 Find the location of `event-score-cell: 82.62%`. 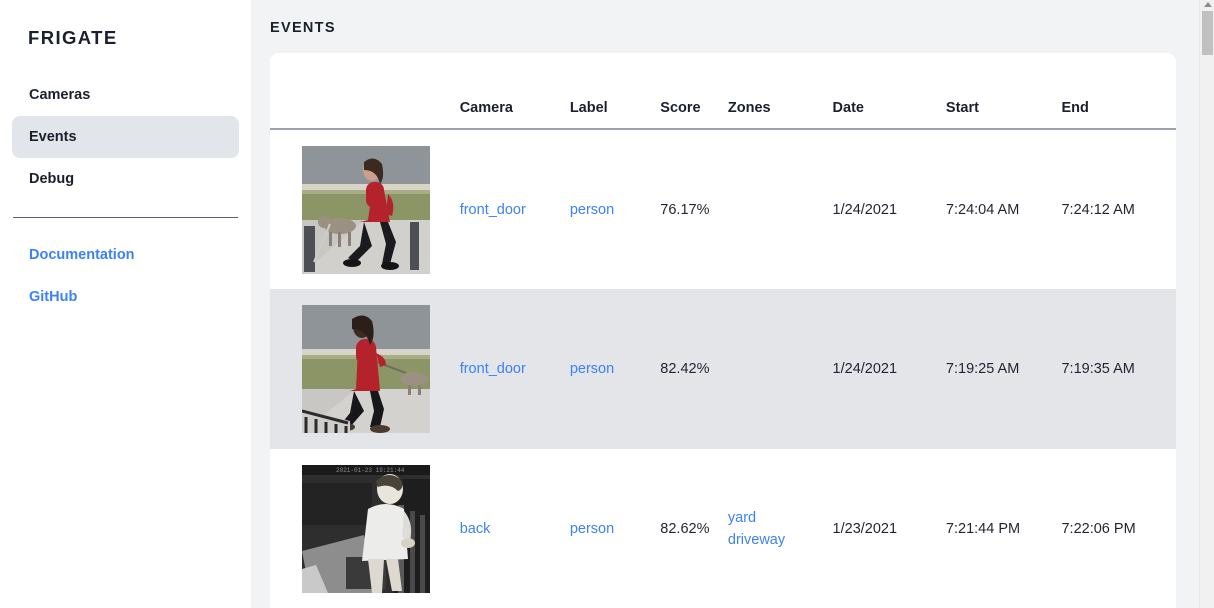

event-score-cell: 82.62% is located at coordinates (685, 529).